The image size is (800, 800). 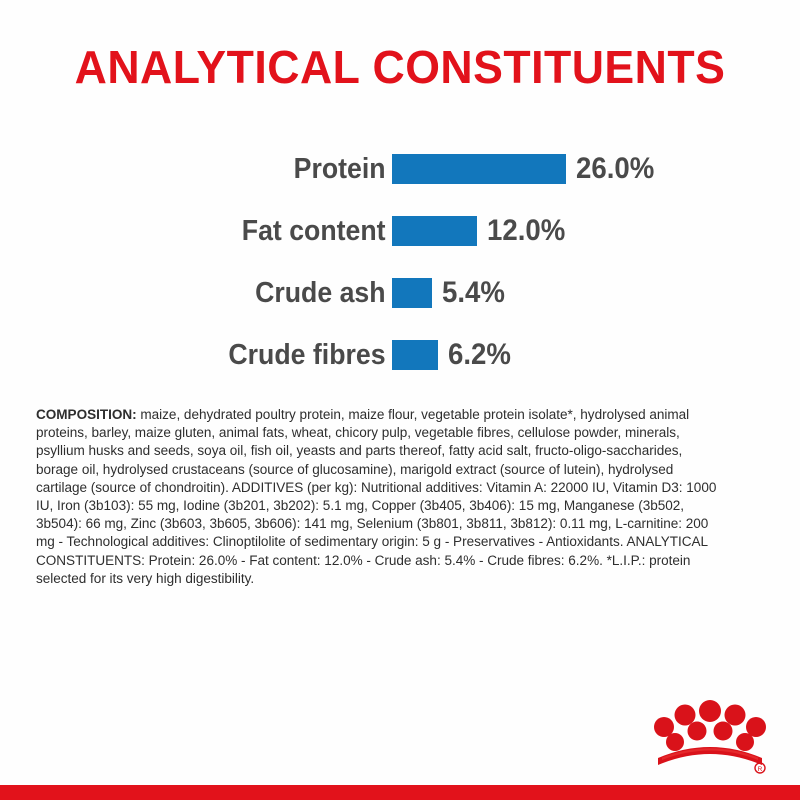 What do you see at coordinates (339, 168) in the screenshot?
I see `bar-label-protein: Protein` at bounding box center [339, 168].